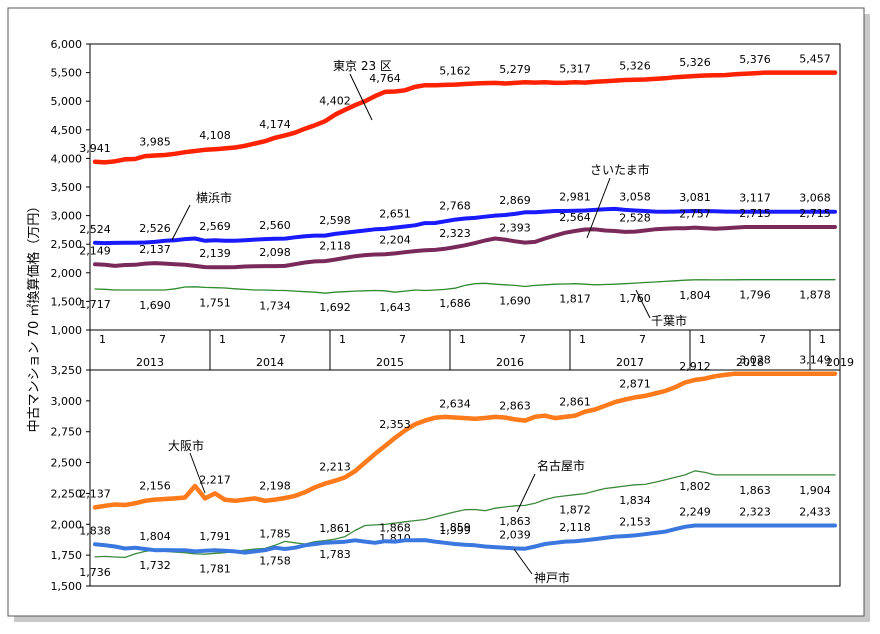  Describe the element at coordinates (335, 554) in the screenshot. I see `data-label-nagoya: 1,783` at that location.